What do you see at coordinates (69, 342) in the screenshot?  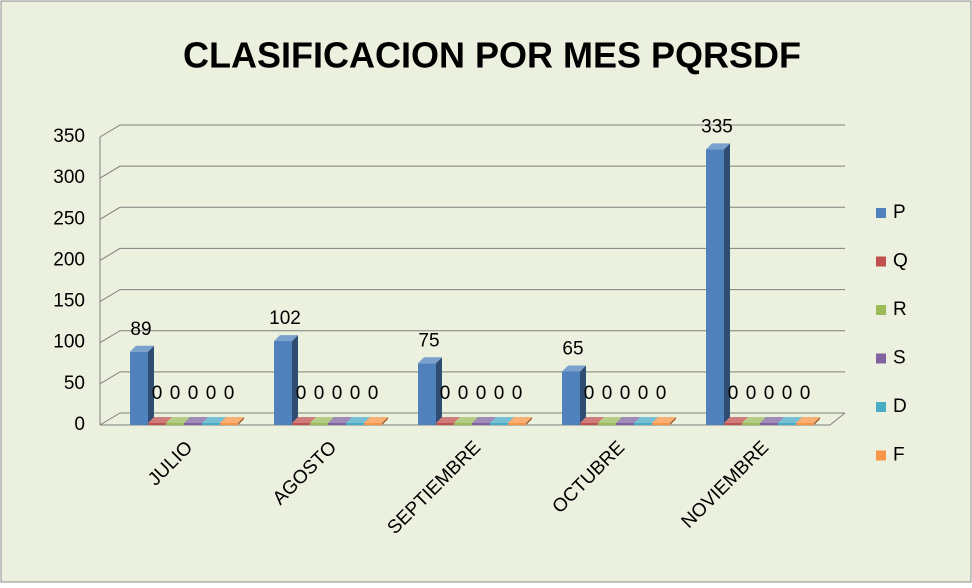 I see `y-tick-label: 100` at bounding box center [69, 342].